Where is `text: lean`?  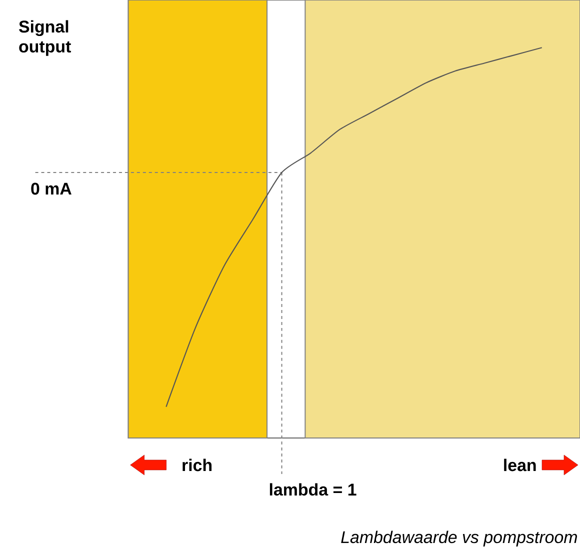
text: lean is located at coordinates (520, 465).